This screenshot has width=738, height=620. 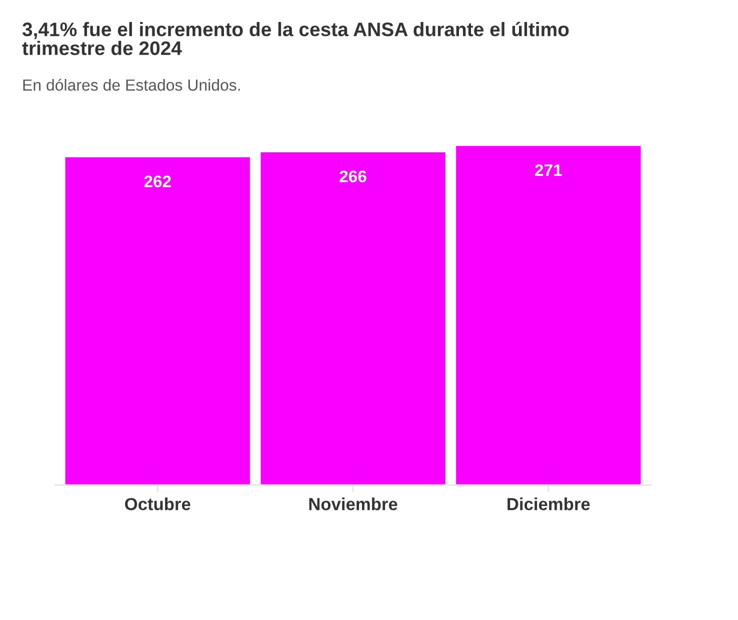 I want to click on data-label: 271, so click(x=548, y=170).